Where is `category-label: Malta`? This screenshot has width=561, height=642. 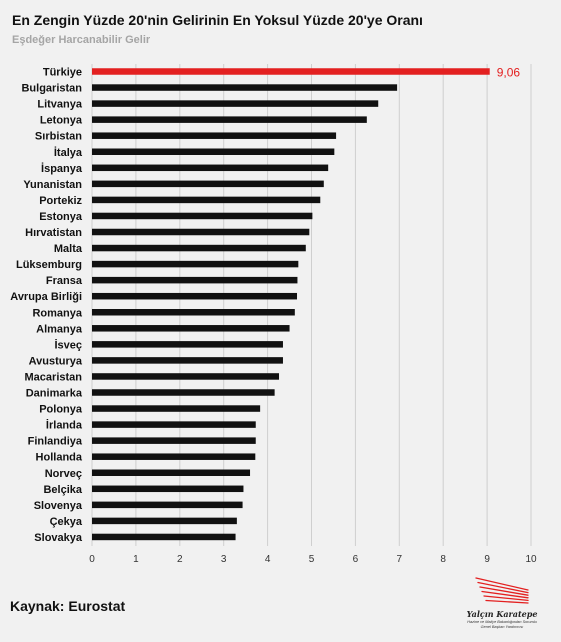
category-label: Malta is located at coordinates (68, 249).